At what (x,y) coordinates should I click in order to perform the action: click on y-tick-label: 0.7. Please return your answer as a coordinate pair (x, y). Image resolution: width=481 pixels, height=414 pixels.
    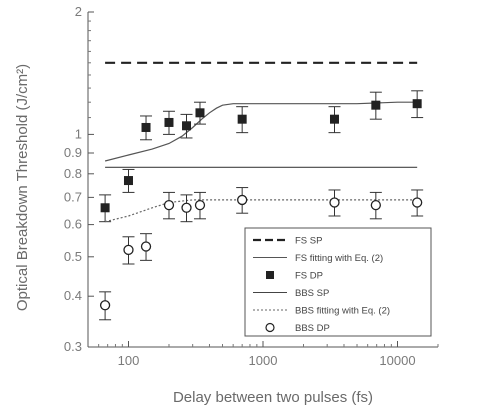
    Looking at the image, I should click on (73, 196).